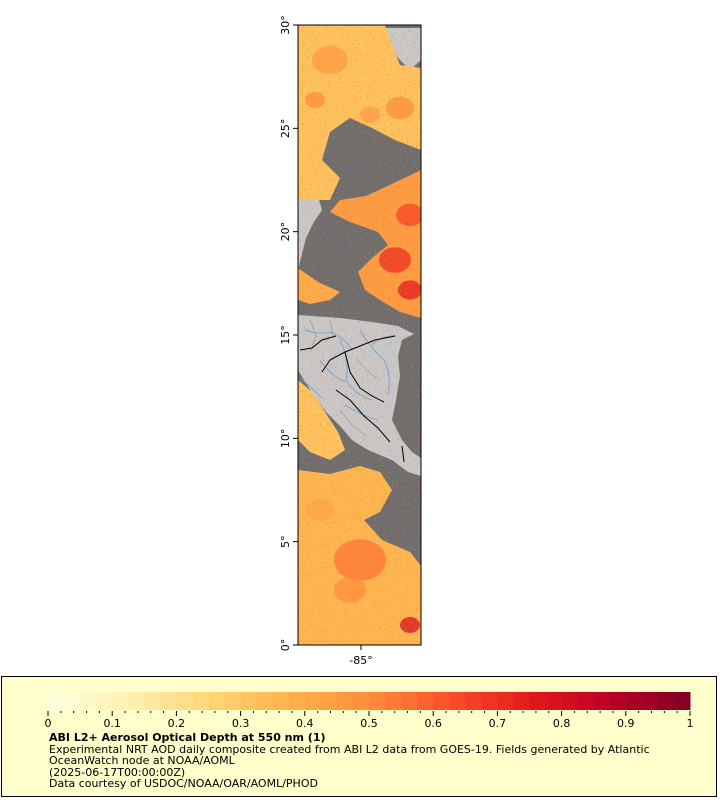 The height and width of the screenshot is (800, 720). I want to click on colorbar-tick-label: 0.9, so click(626, 723).